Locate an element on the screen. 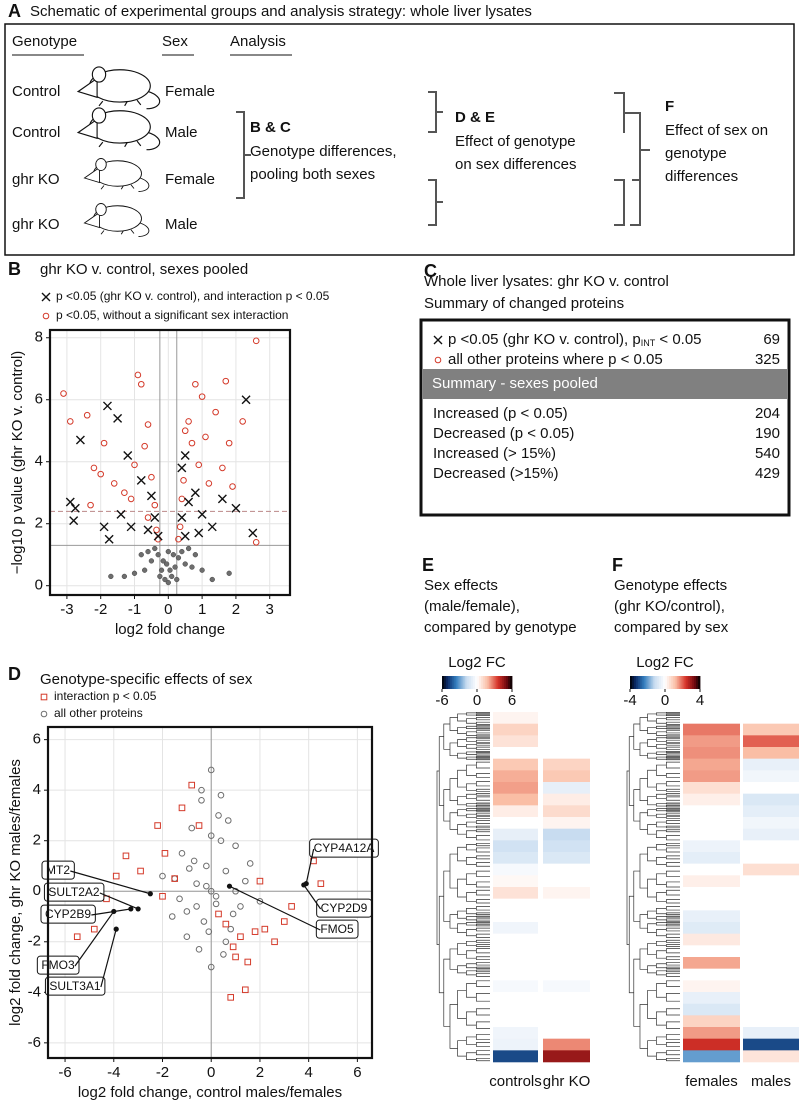 The height and width of the screenshot is (1105, 800). annotation-label: CYP2B9 is located at coordinates (68, 914).